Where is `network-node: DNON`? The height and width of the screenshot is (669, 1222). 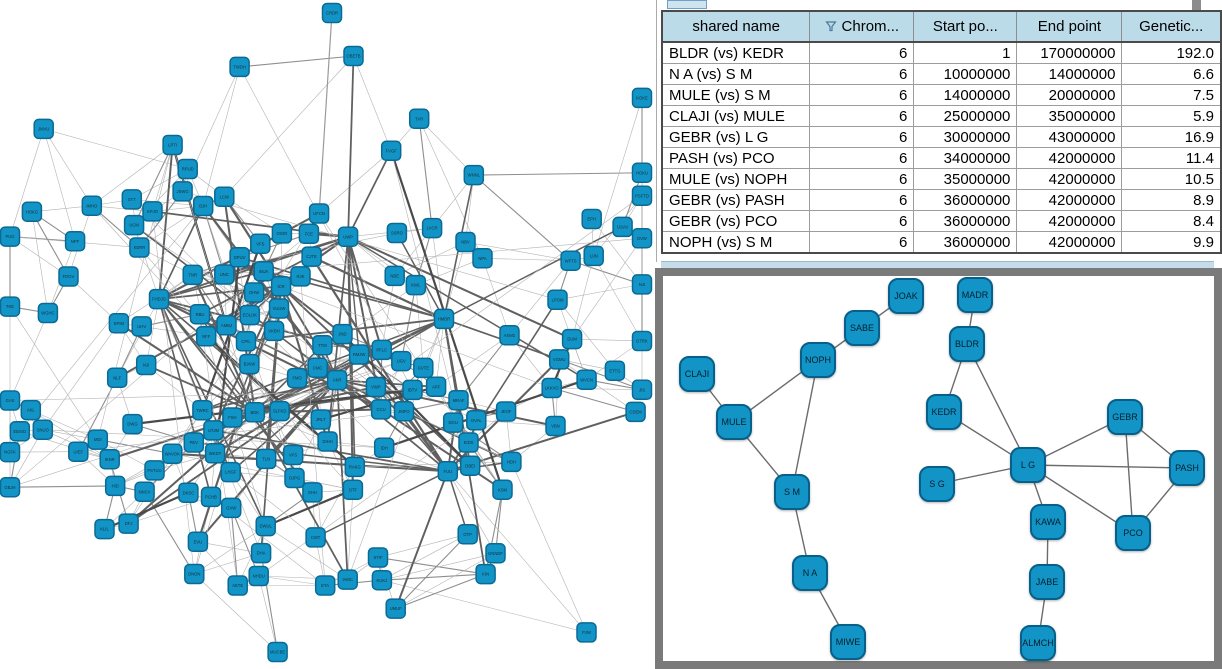 network-node: DNON is located at coordinates (194, 574).